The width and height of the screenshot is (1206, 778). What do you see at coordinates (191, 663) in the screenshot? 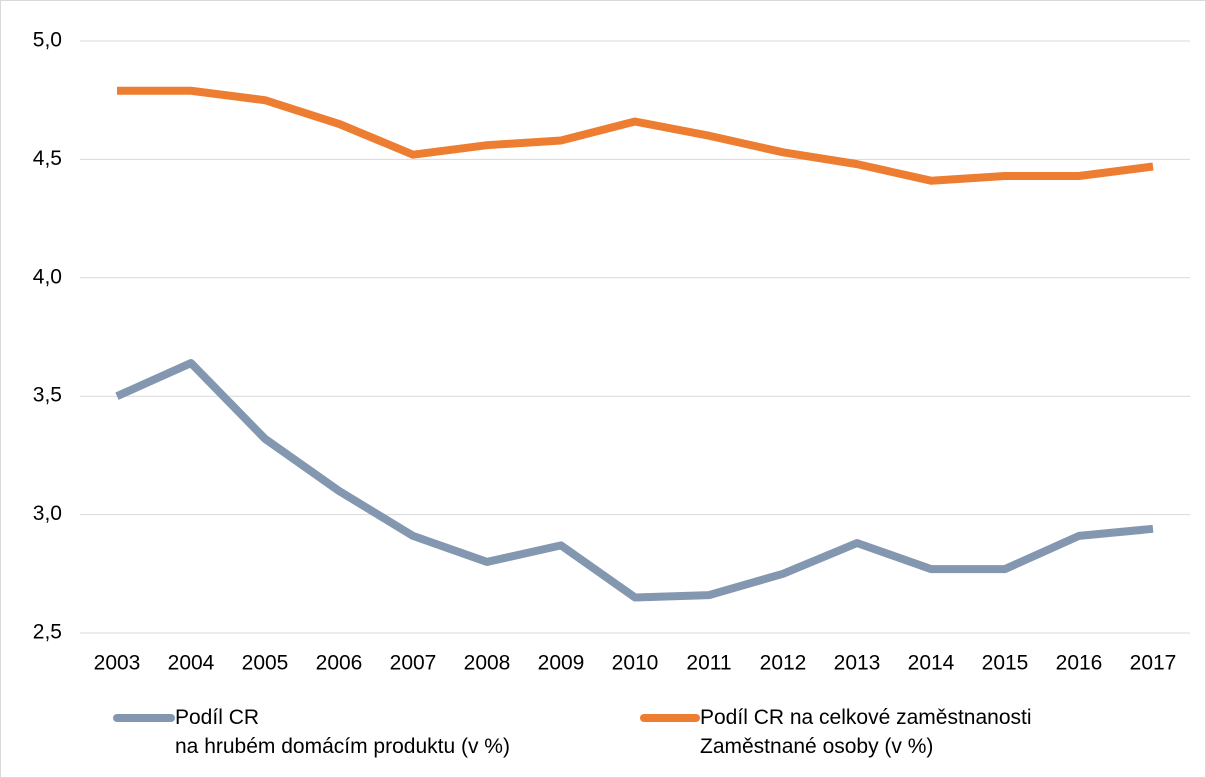
I see `x-tick-label: 2004` at bounding box center [191, 663].